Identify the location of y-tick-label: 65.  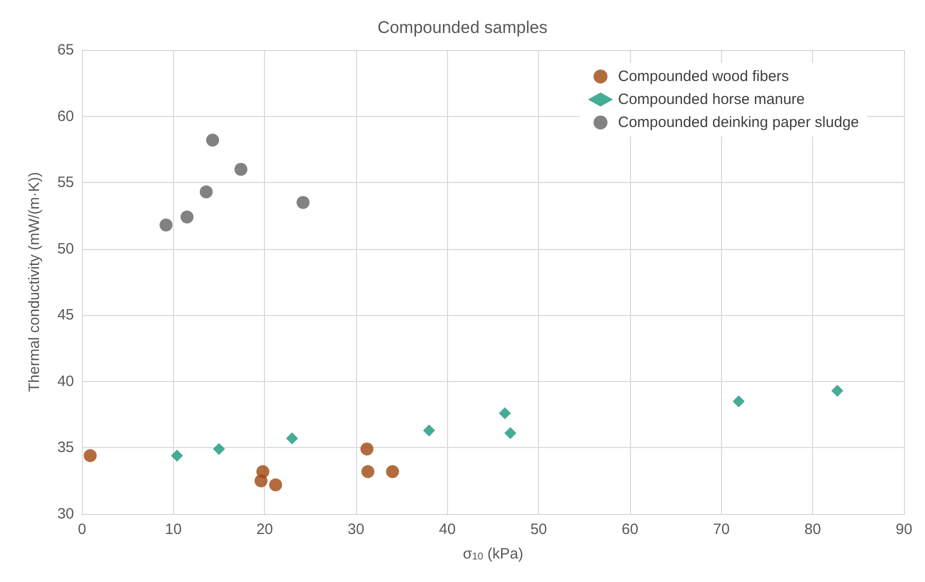
(65, 50).